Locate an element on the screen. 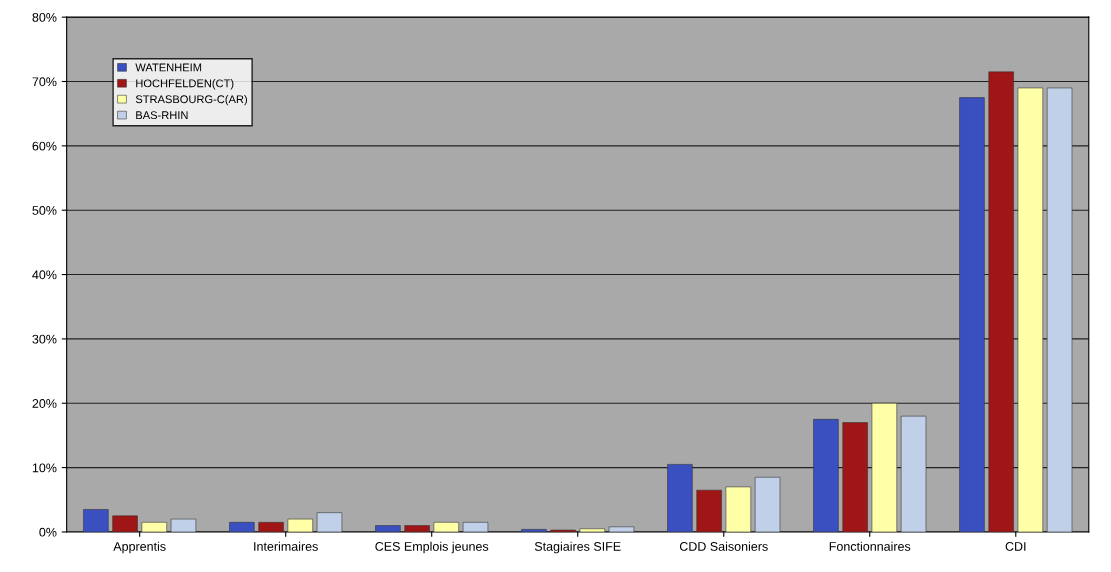  y-tick-label: 70% is located at coordinates (44, 82).